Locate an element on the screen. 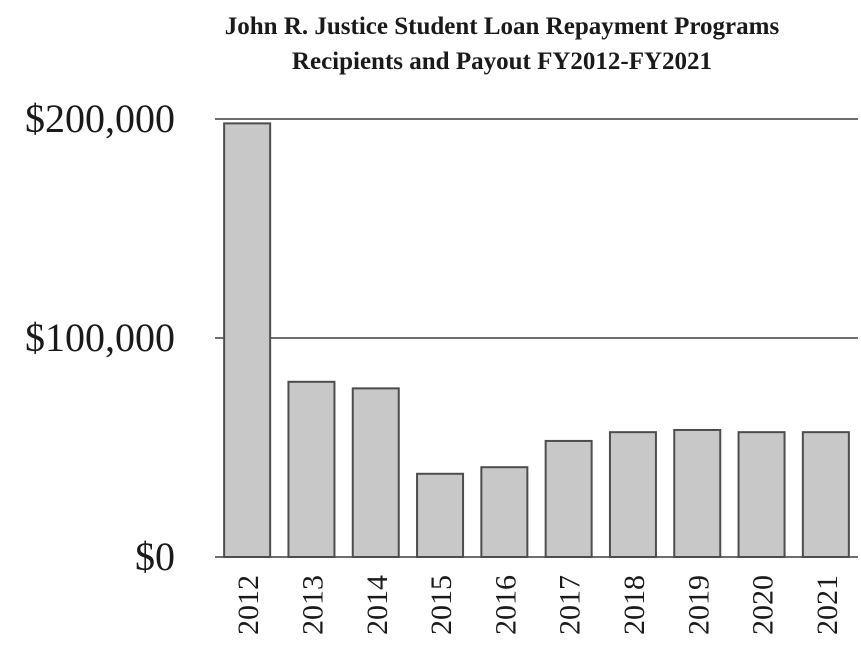  x-tick-label: 2016 is located at coordinates (505, 605).